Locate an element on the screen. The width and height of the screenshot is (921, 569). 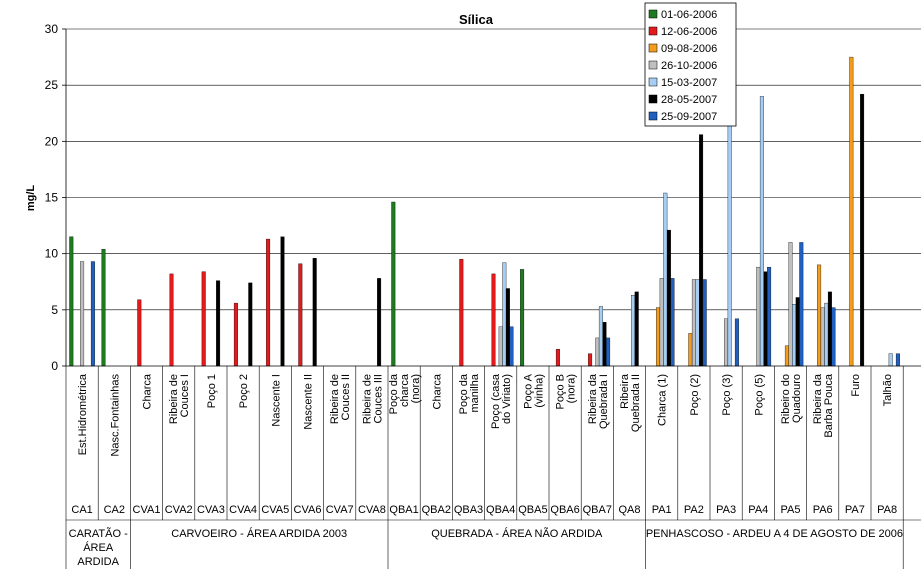
site-code: PA3 is located at coordinates (726, 510).